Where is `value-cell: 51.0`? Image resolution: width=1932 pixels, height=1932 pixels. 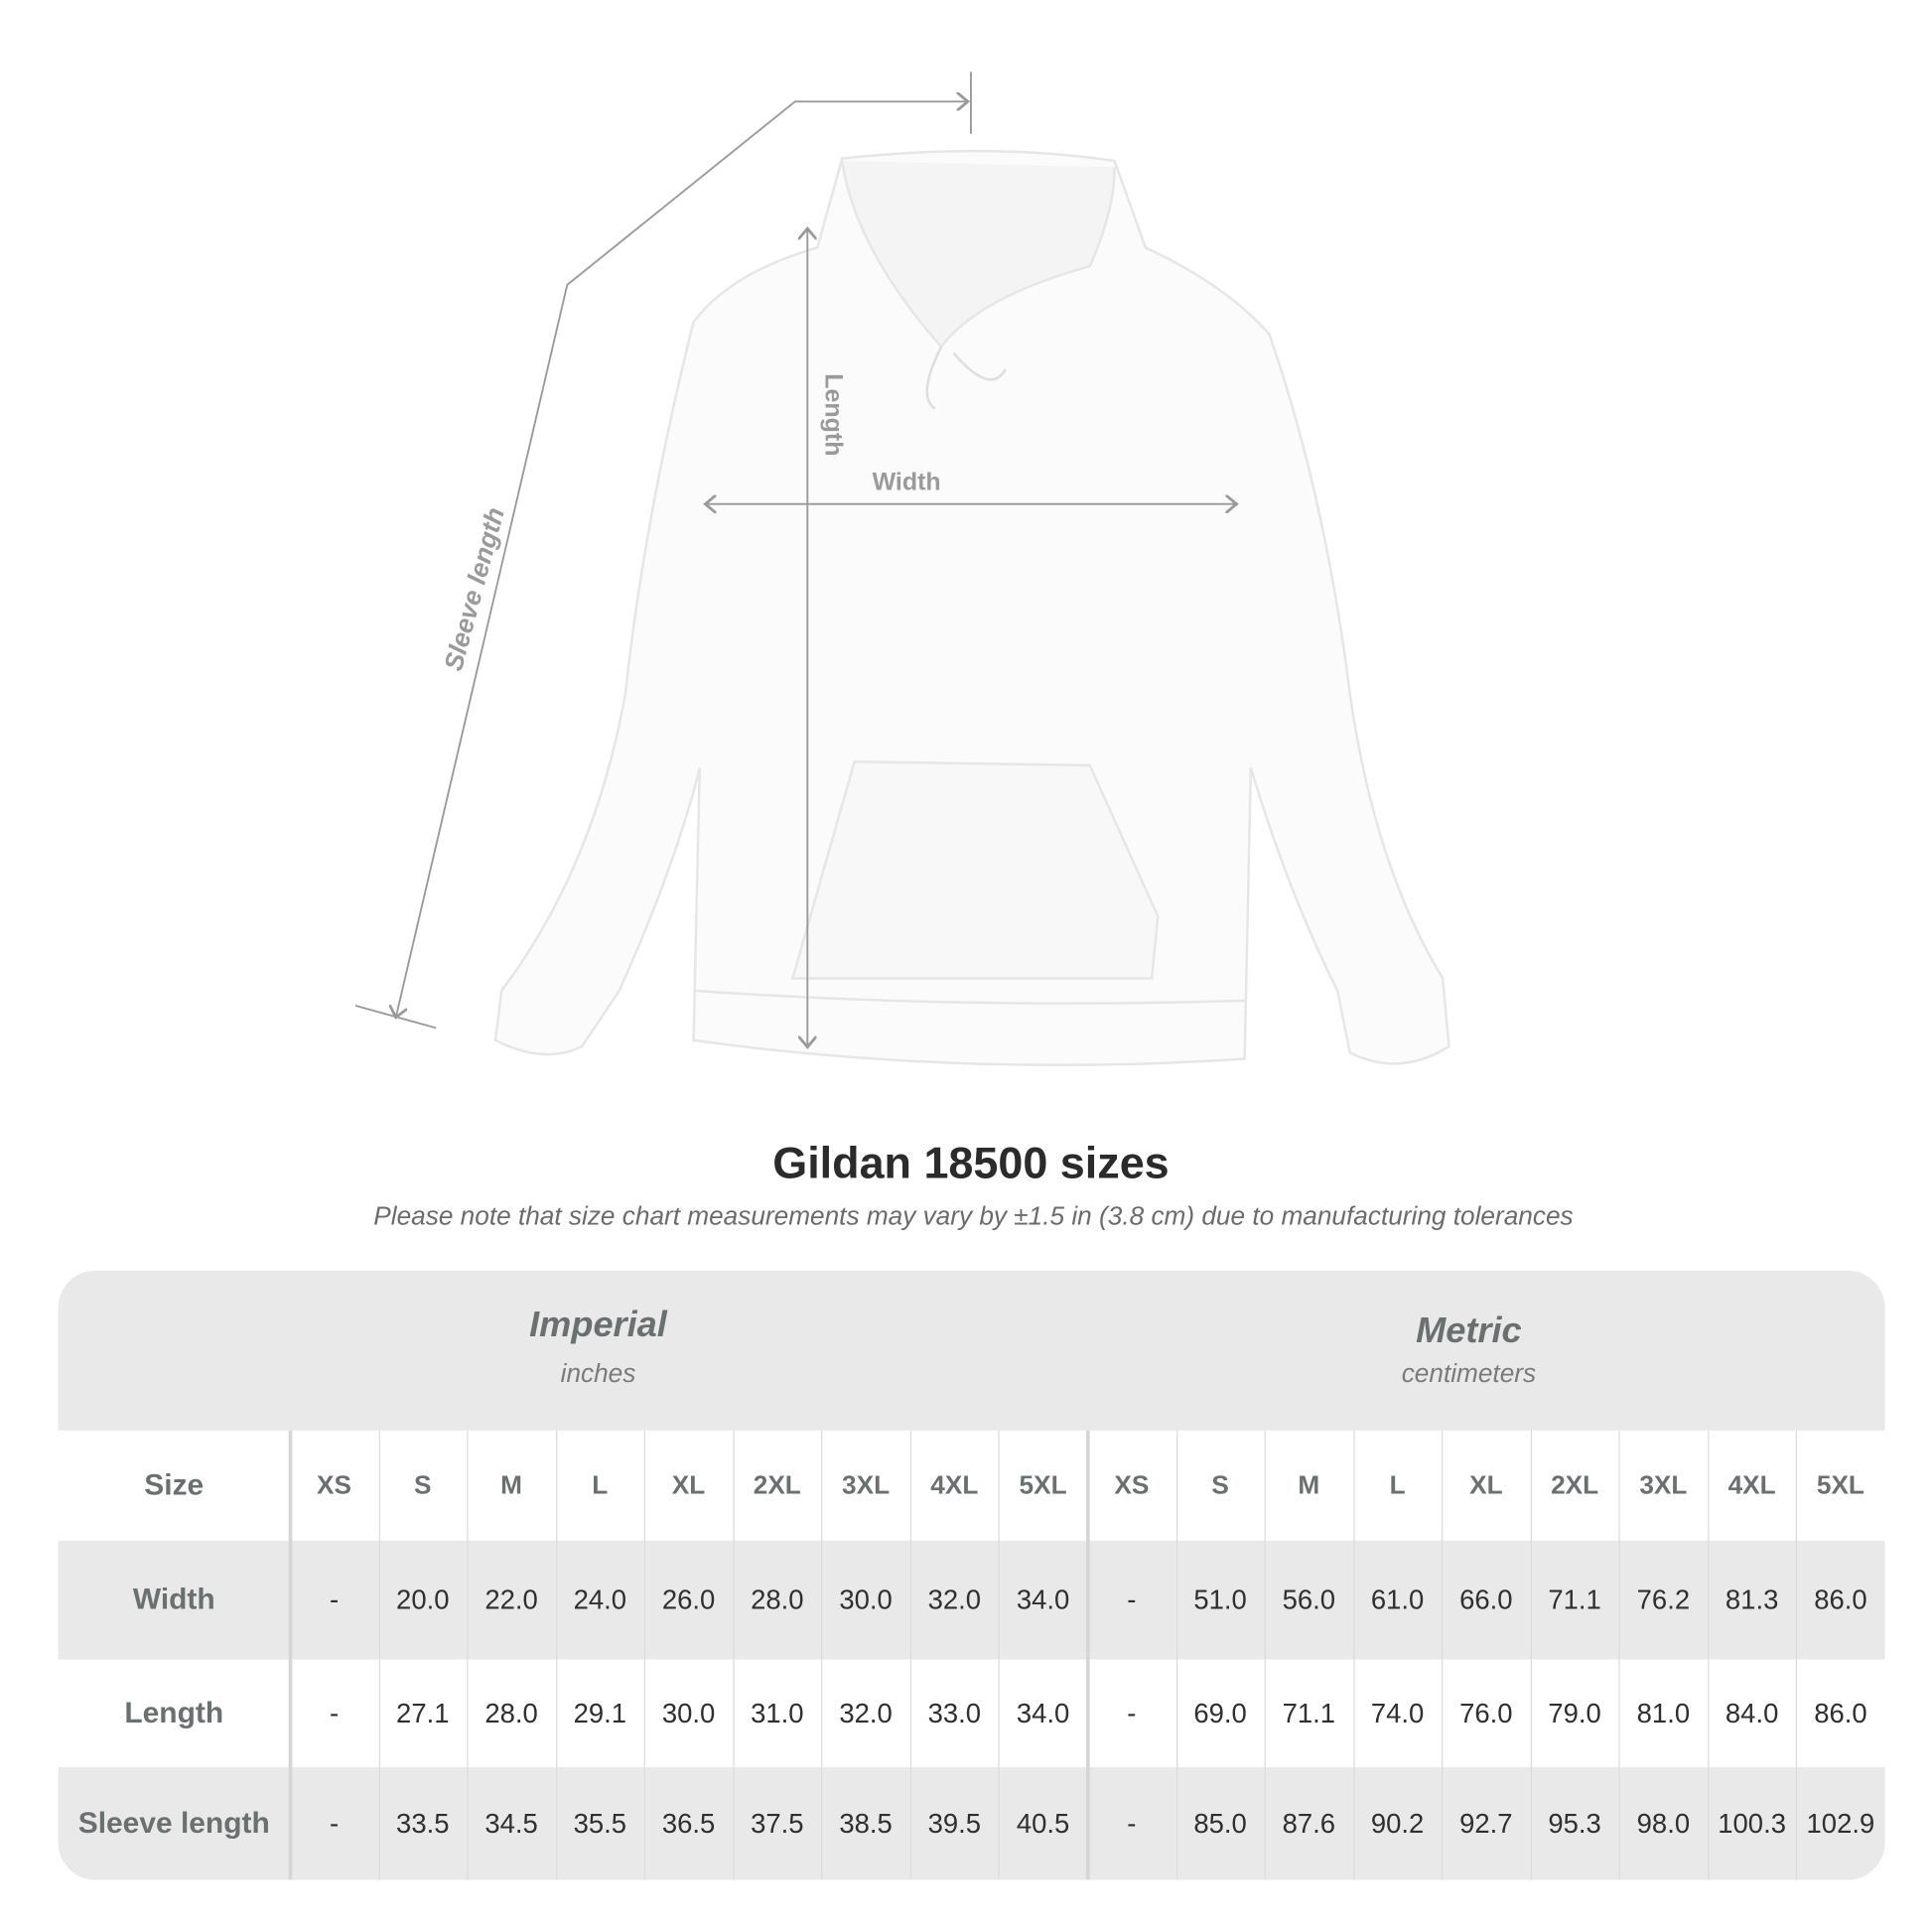 value-cell: 51.0 is located at coordinates (1220, 1600).